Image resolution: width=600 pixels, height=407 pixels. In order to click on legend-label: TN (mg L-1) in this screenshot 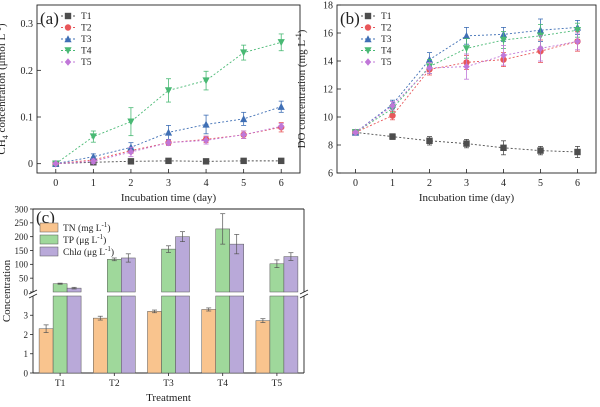, I will do `click(87, 227)`.